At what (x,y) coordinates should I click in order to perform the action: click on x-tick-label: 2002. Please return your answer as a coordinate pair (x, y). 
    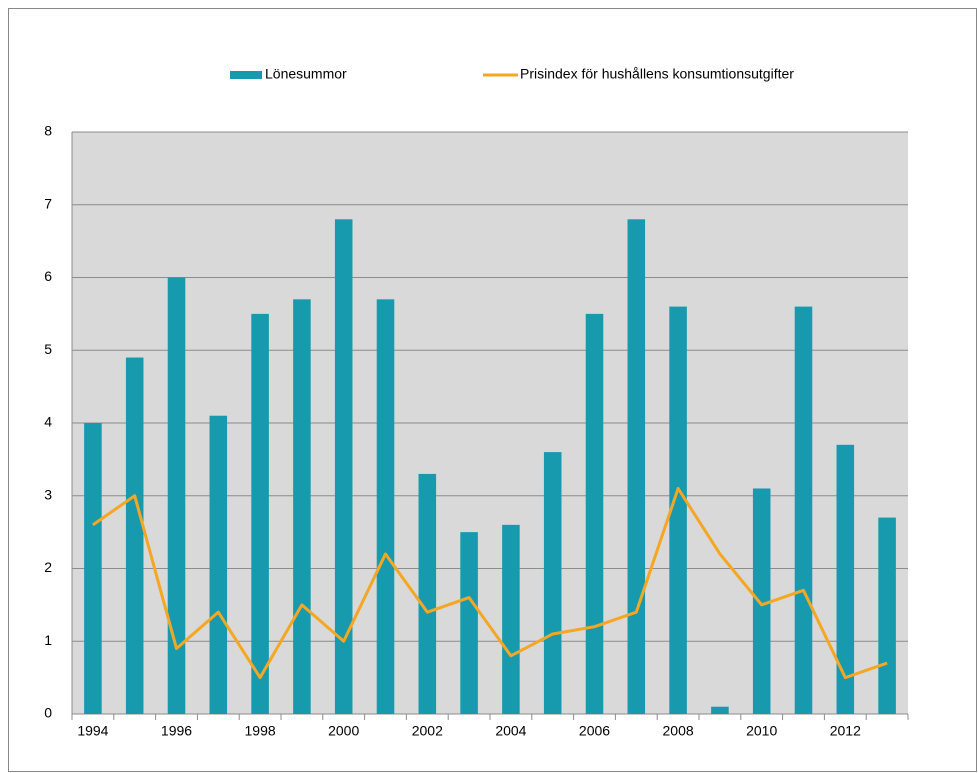
    Looking at the image, I should click on (427, 731).